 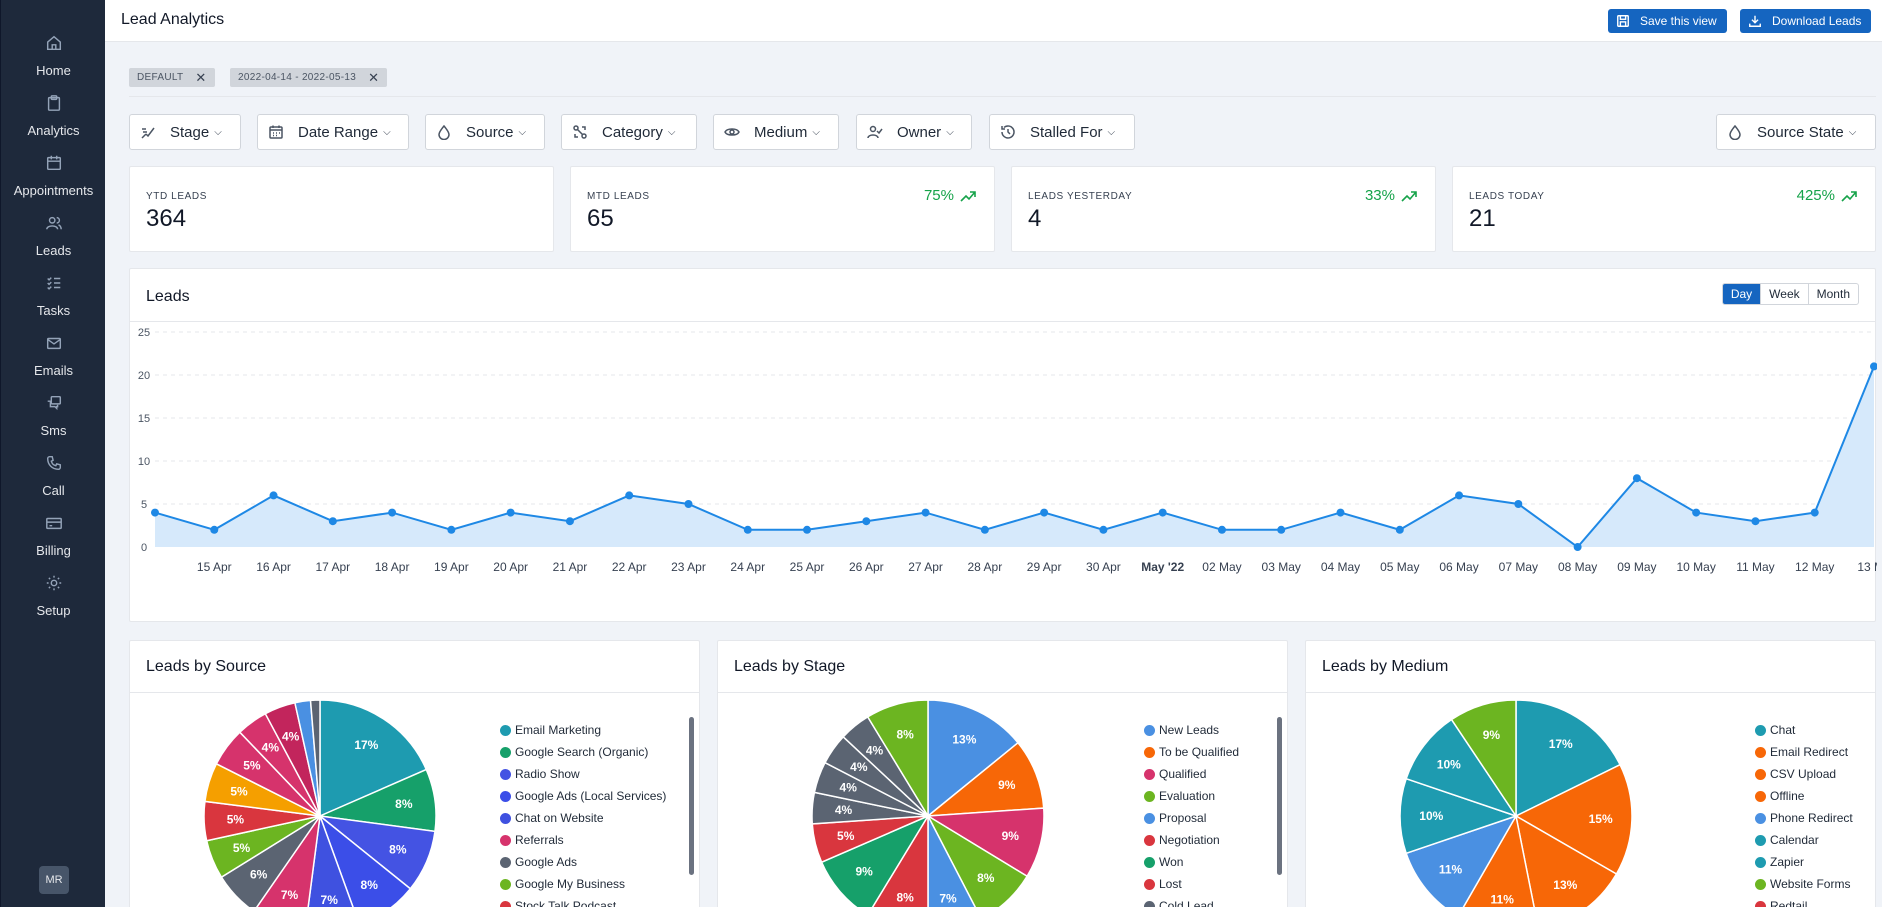 I want to click on sidebar-item-billing: Billing, so click(x=53, y=538).